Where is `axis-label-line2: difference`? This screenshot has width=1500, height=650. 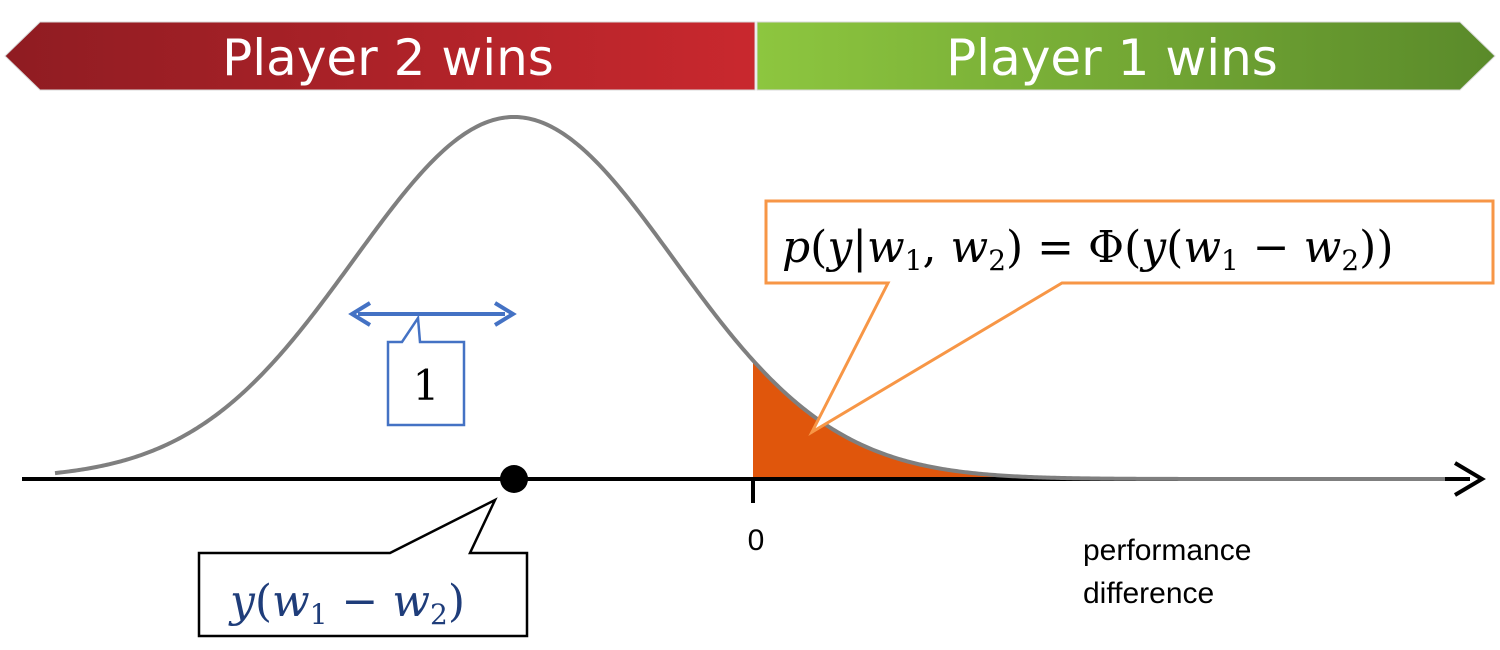 axis-label-line2: difference is located at coordinates (1148, 593).